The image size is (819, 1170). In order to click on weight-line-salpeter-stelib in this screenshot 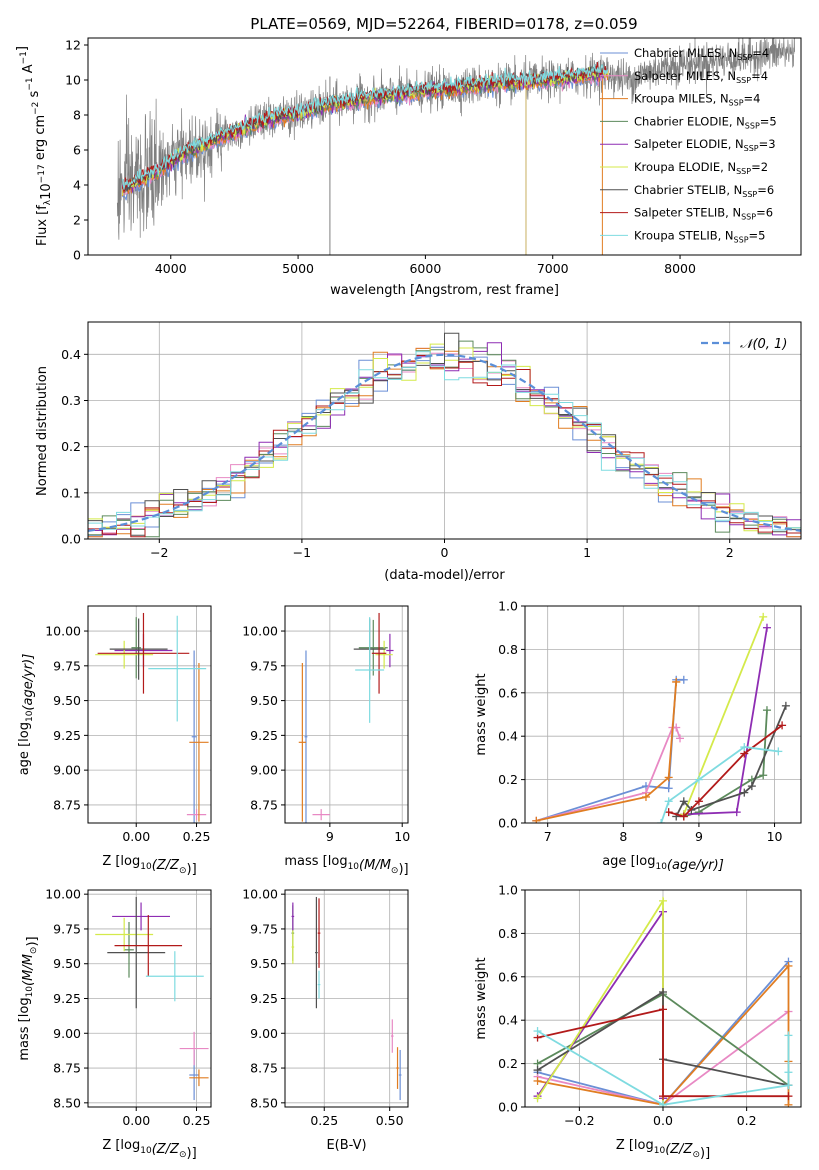, I will do `click(725, 771)`.